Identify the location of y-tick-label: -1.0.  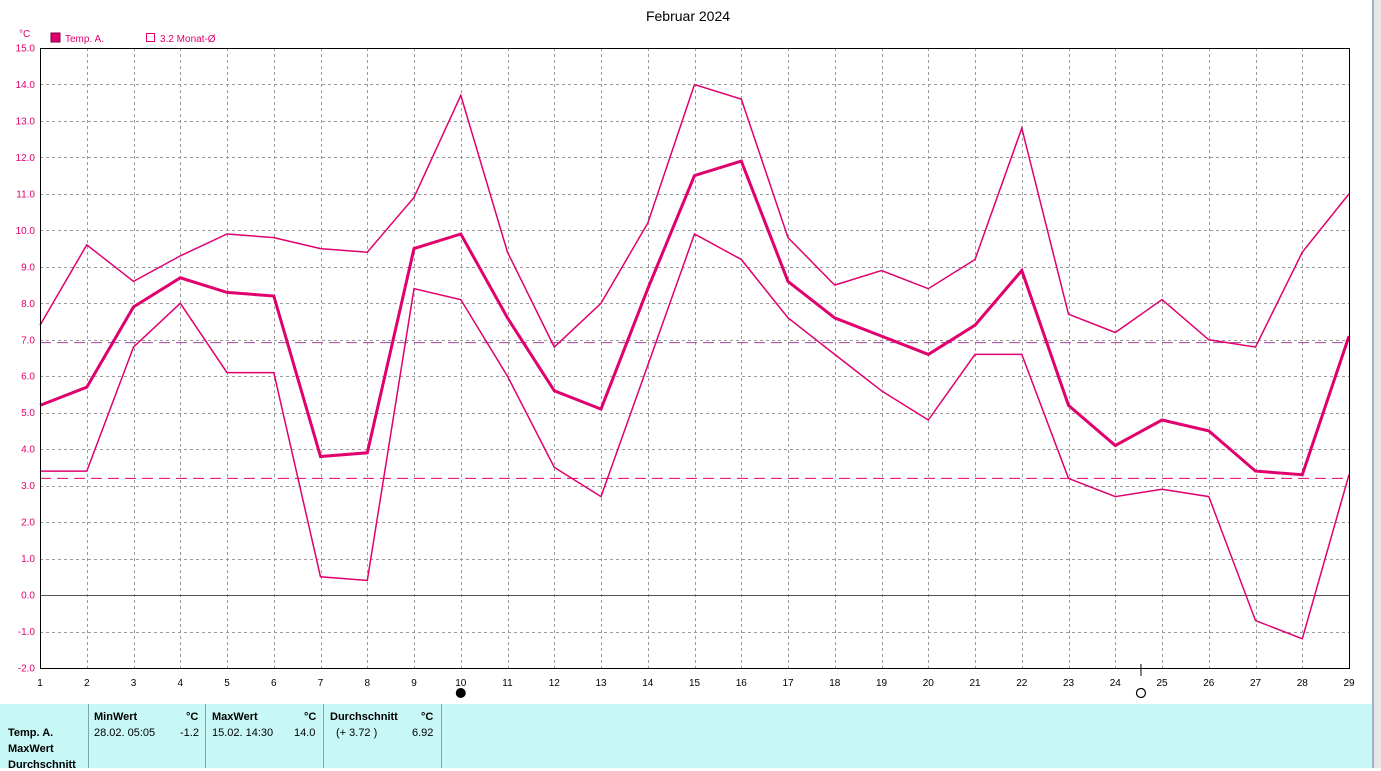
(27, 632).